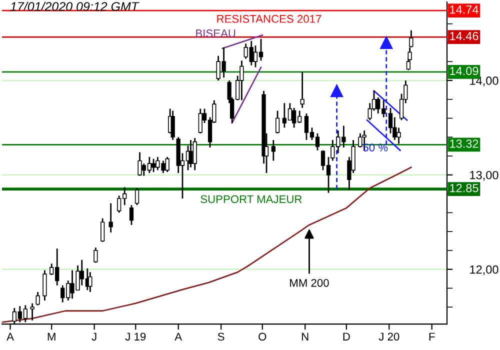 The image size is (500, 350). Describe the element at coordinates (269, 18) in the screenshot. I see `annotation: RESISTANCES 2017` at that location.